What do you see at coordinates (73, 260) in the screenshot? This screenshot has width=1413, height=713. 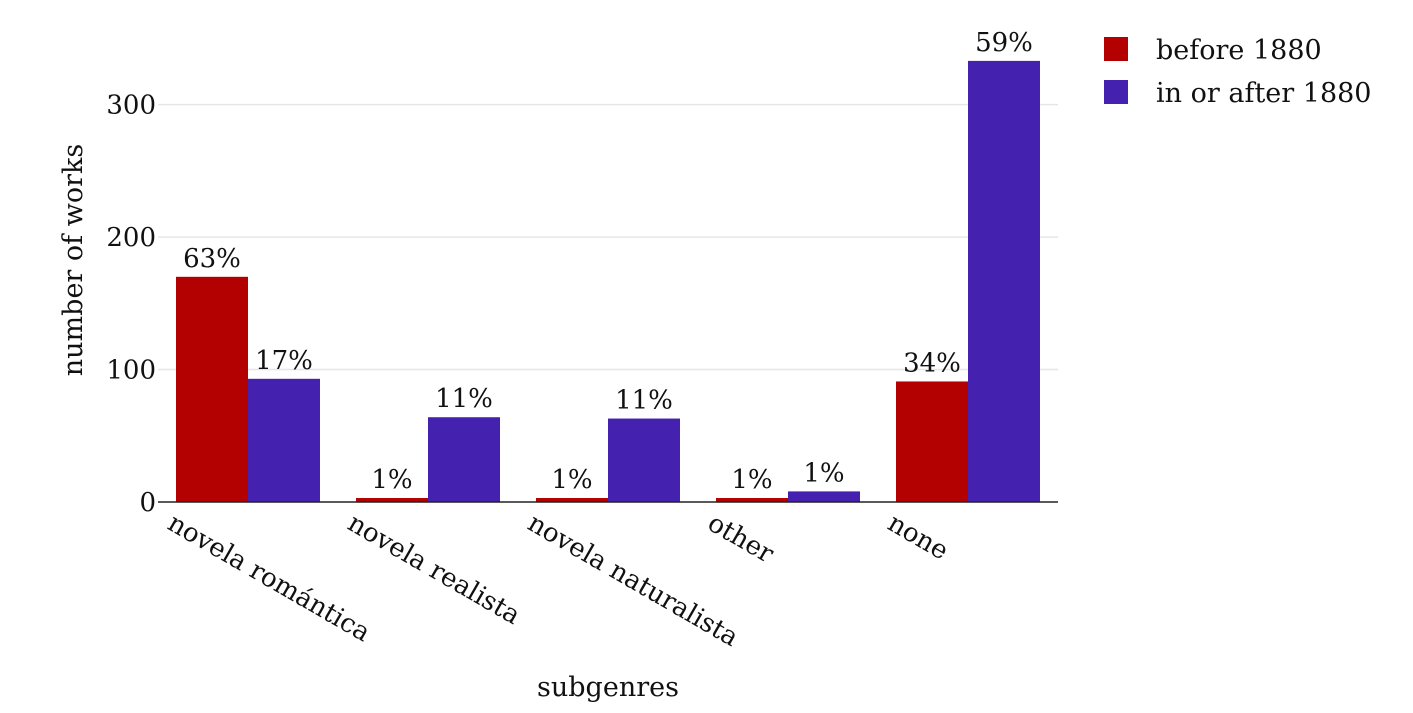 I see `y-axis-title: number of works` at bounding box center [73, 260].